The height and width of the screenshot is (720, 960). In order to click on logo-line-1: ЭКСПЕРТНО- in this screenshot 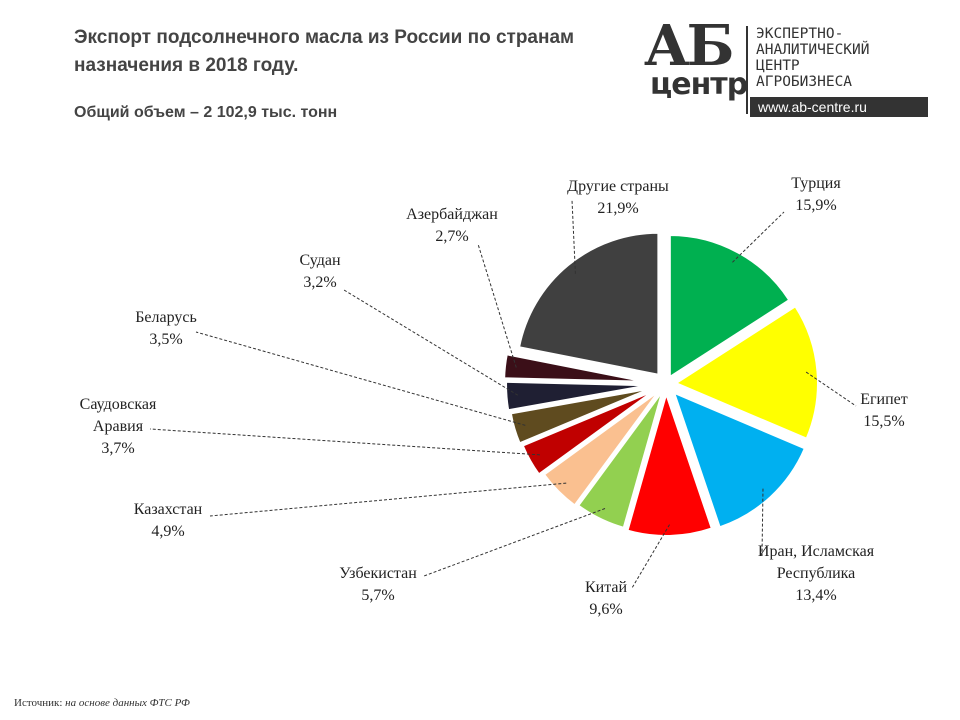, I will do `click(800, 34)`.